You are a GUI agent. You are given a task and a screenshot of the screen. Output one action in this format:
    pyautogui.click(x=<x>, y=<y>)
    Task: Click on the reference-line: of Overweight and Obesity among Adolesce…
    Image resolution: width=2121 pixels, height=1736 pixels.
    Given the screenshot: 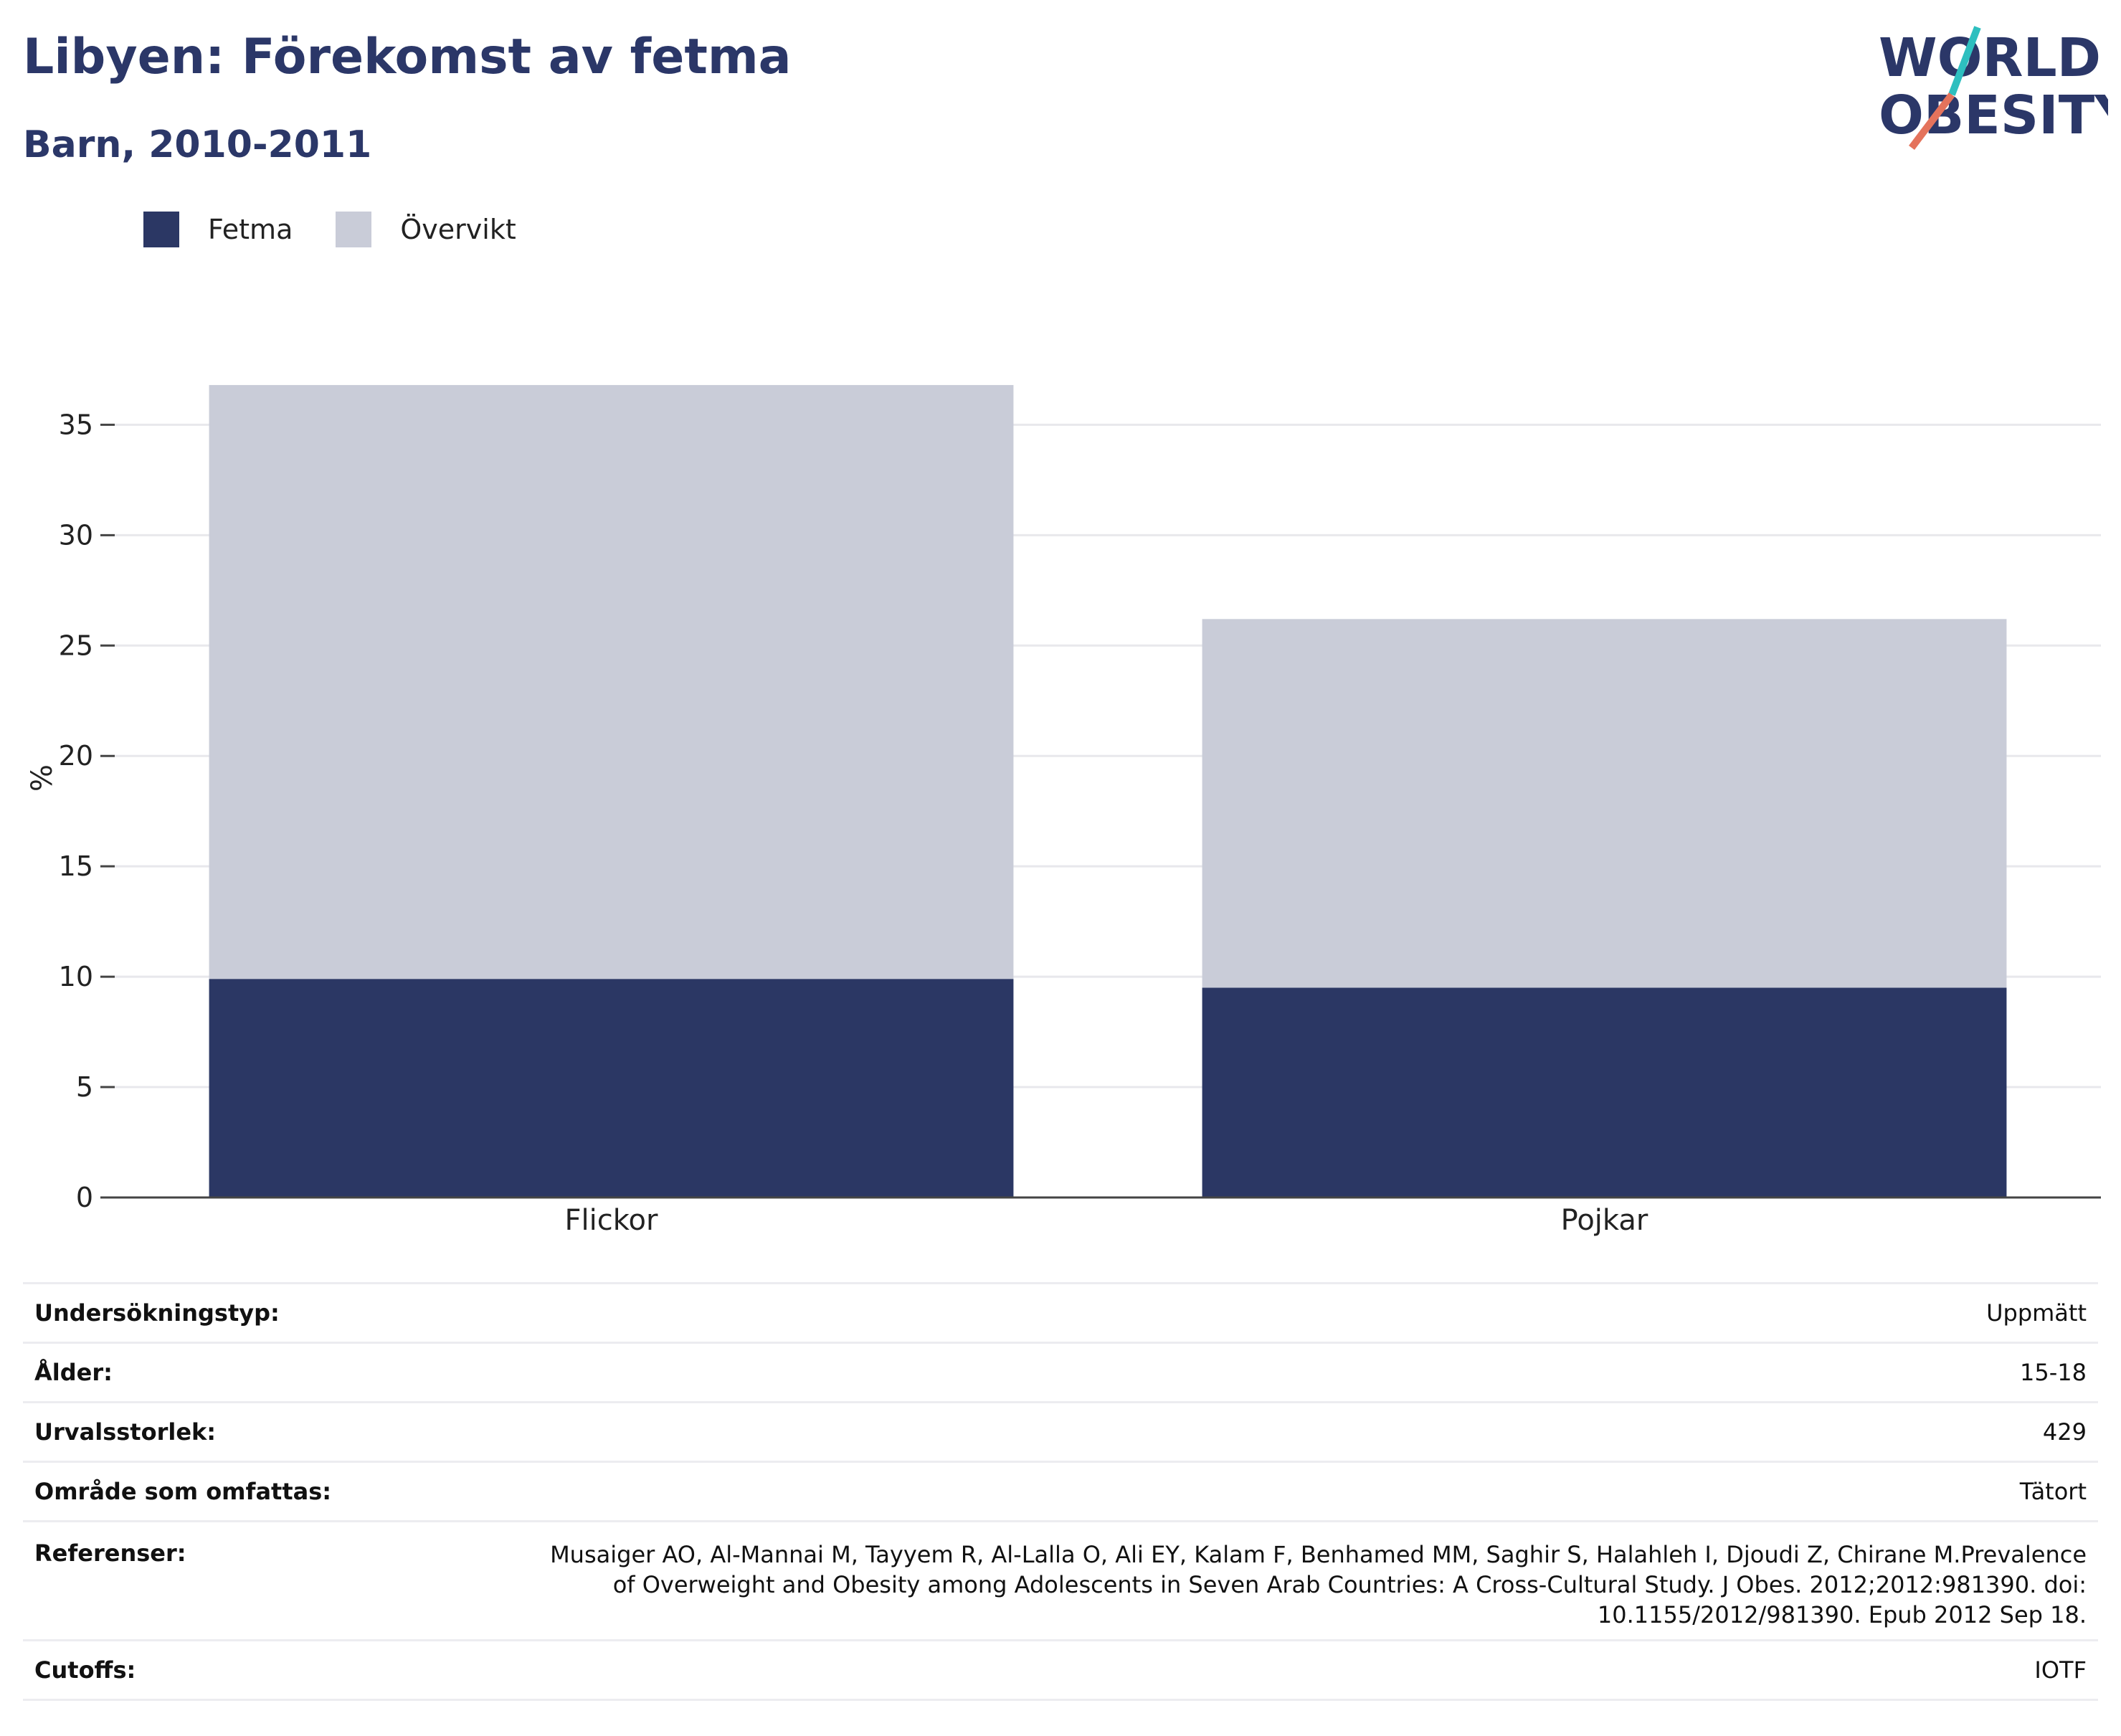 What is the action you would take?
    pyautogui.click(x=1349, y=1585)
    